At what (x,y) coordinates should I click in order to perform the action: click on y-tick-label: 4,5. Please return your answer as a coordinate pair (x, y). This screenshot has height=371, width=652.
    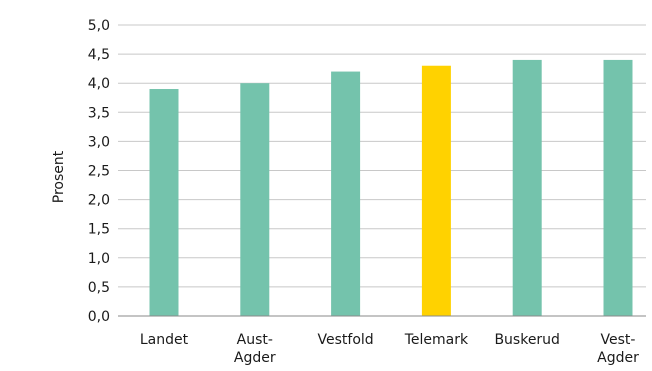
    Looking at the image, I should click on (99, 55).